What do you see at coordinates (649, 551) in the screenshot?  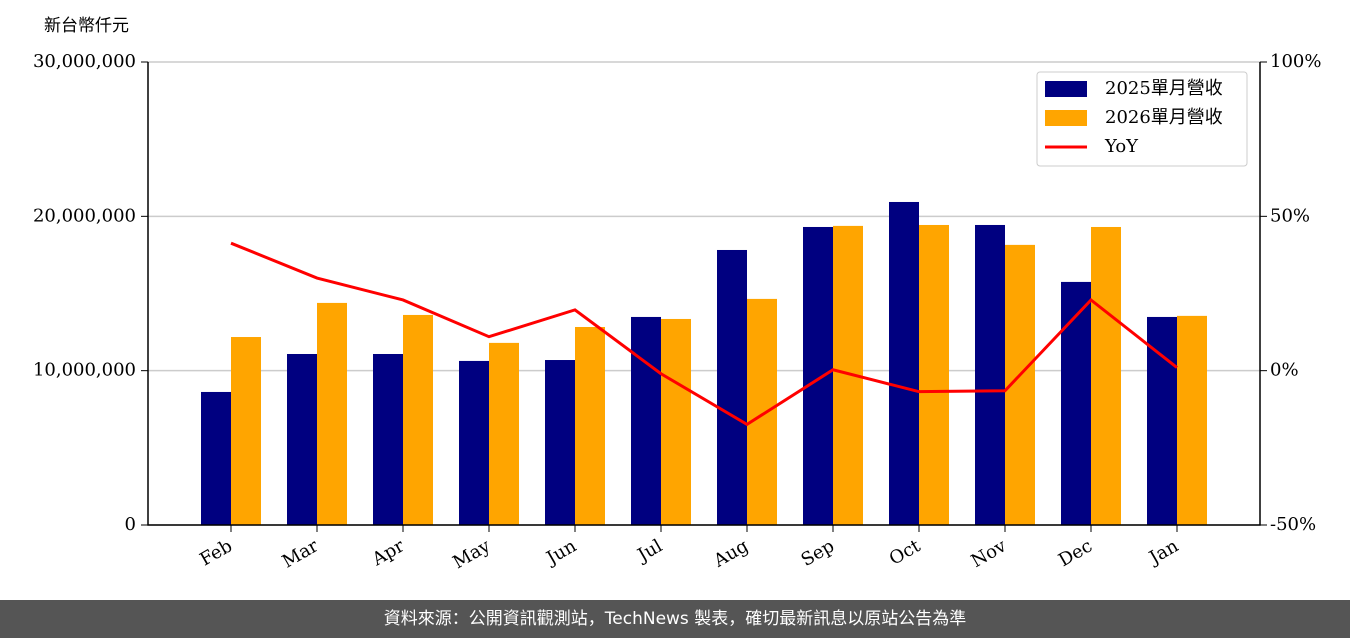 I see `x-tick-label: Jul` at bounding box center [649, 551].